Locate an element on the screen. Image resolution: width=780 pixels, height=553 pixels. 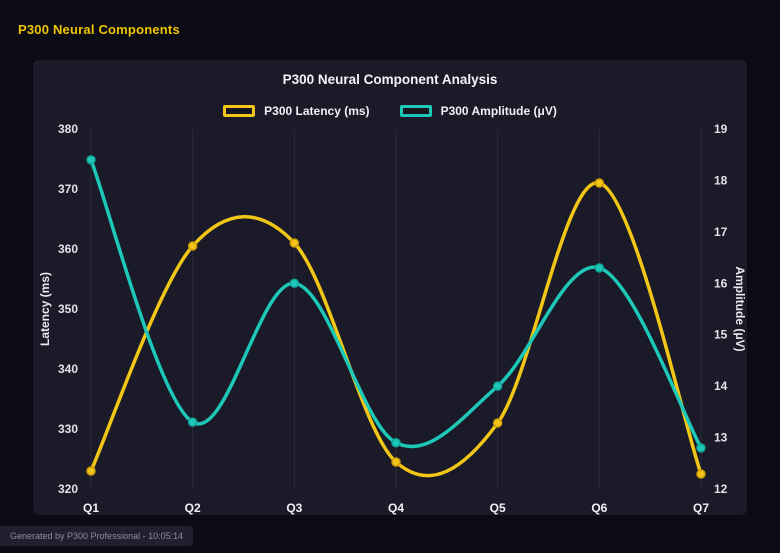
chart-legend: P300 Latency (ms) P300 Amplitude (μV) is located at coordinates (390, 111).